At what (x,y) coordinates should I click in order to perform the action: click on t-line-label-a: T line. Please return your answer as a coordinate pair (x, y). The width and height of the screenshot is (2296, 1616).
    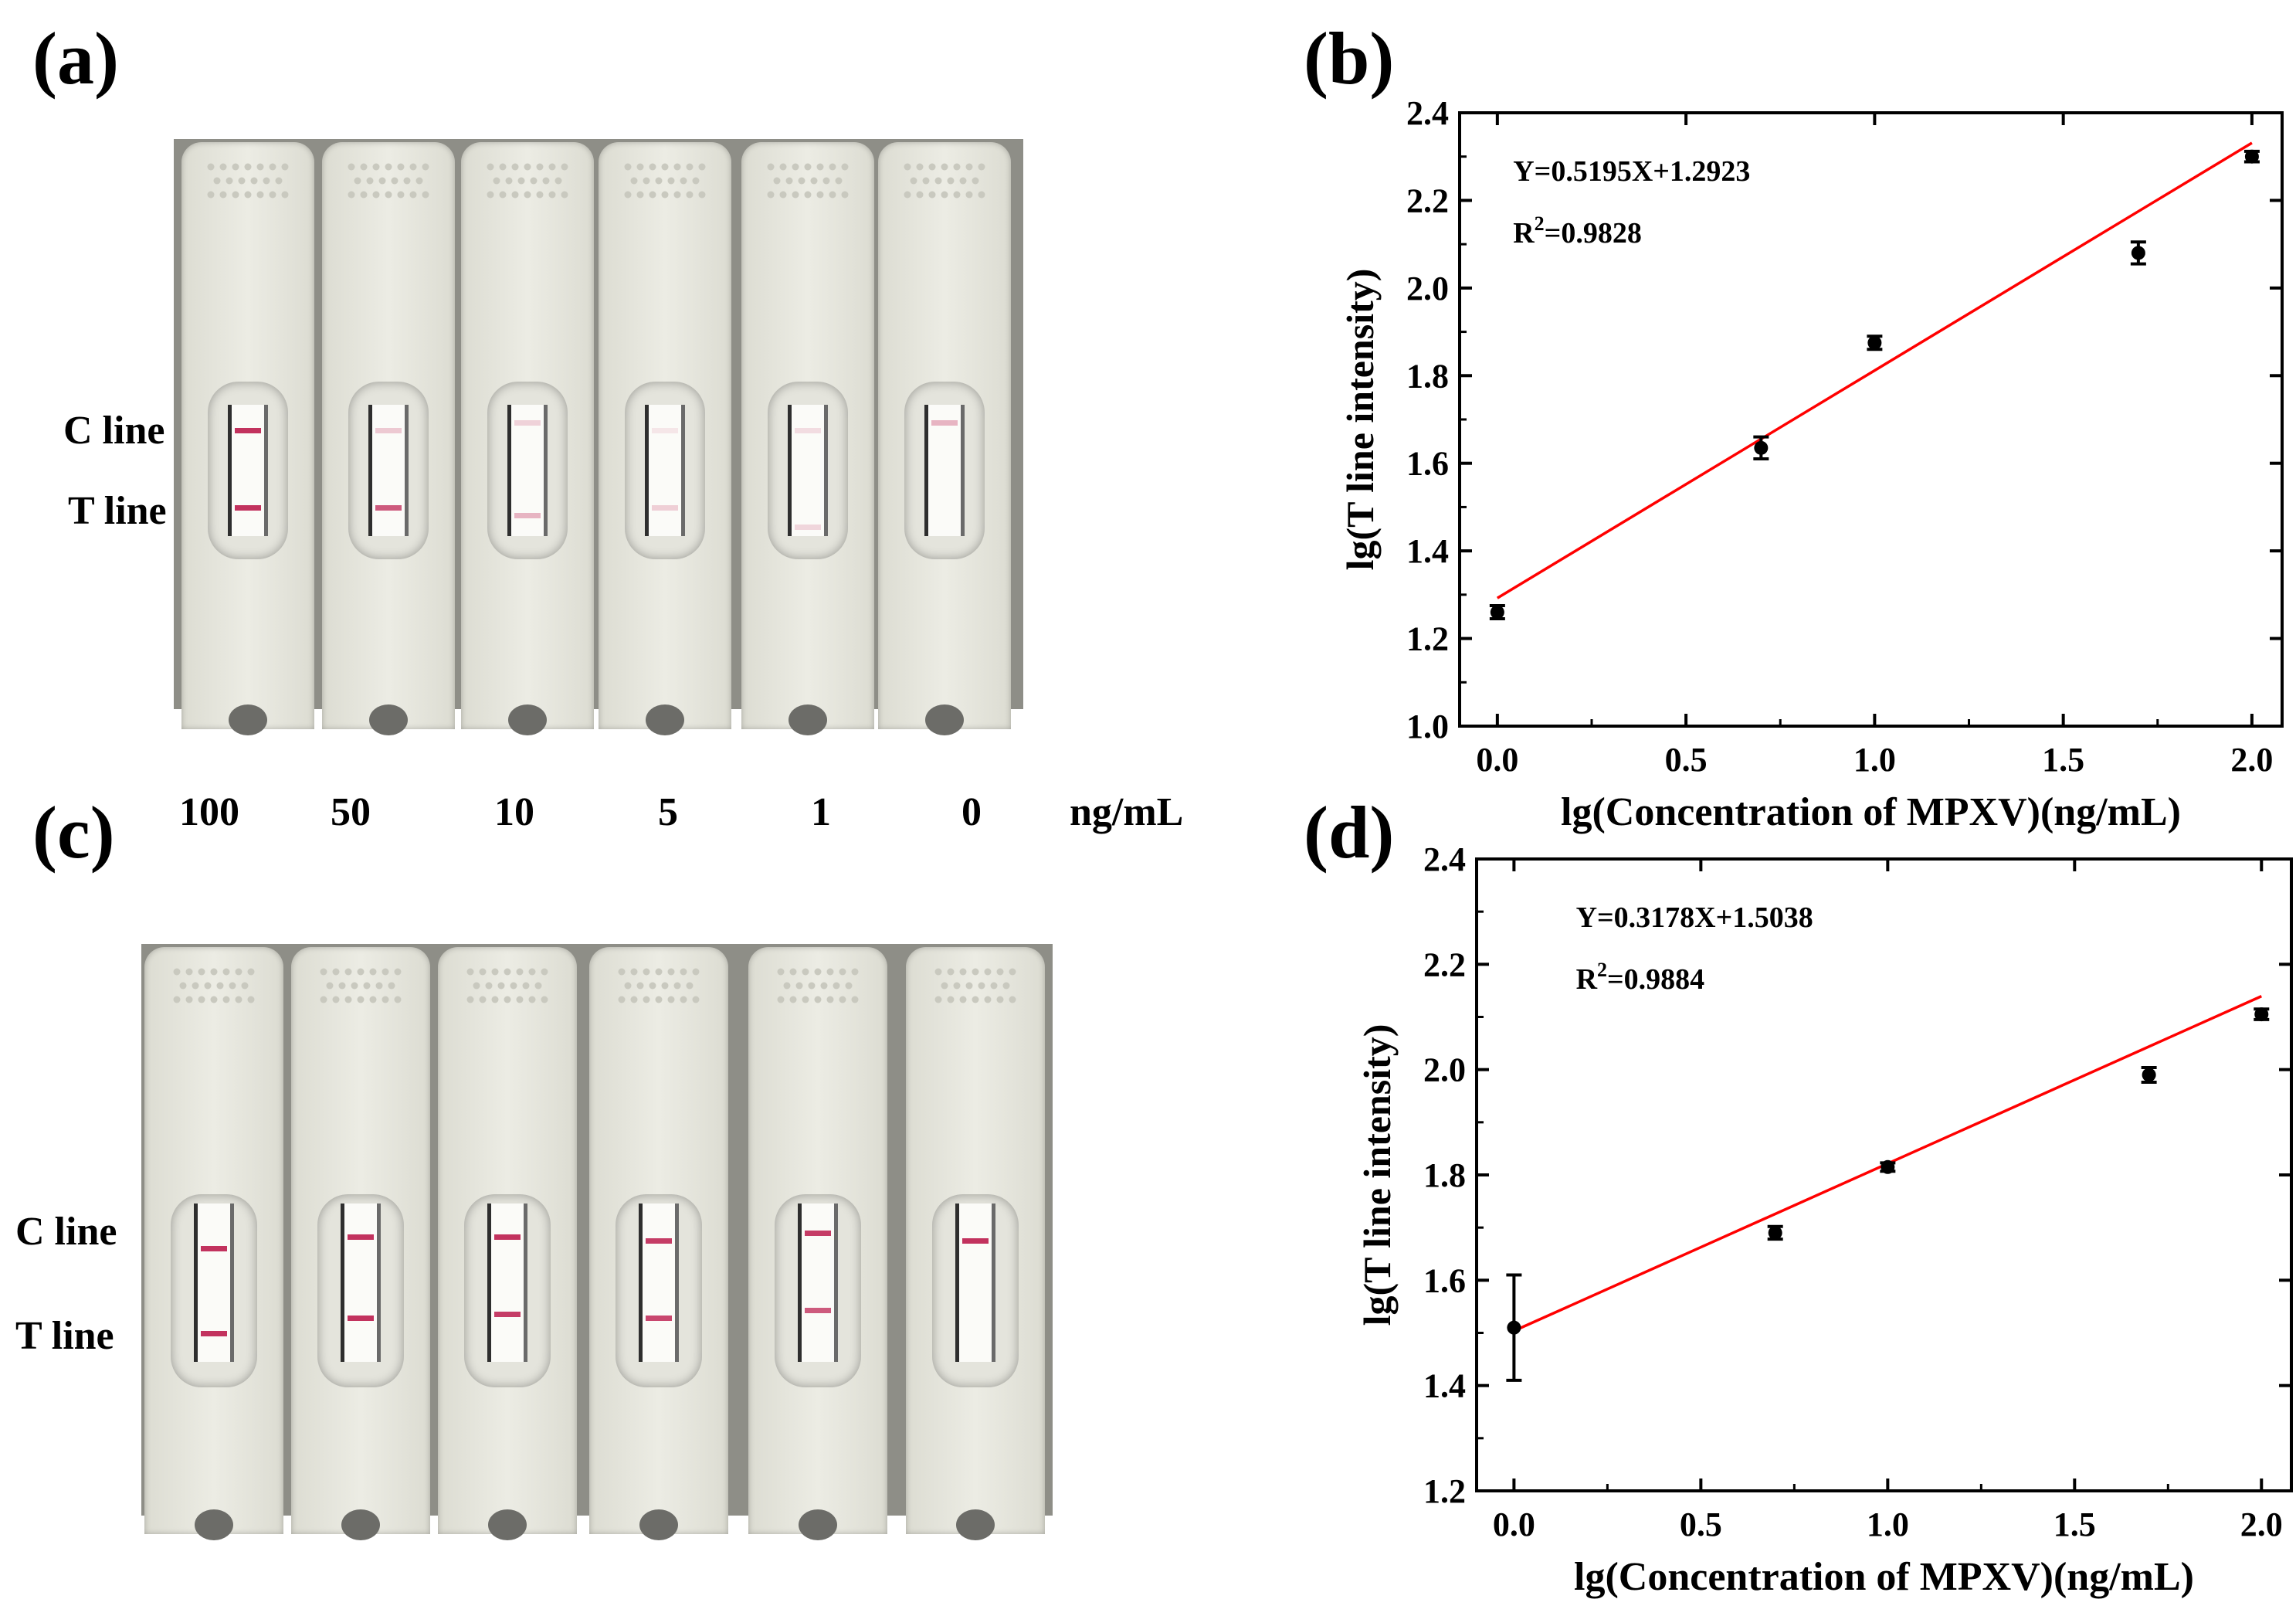
    Looking at the image, I should click on (117, 511).